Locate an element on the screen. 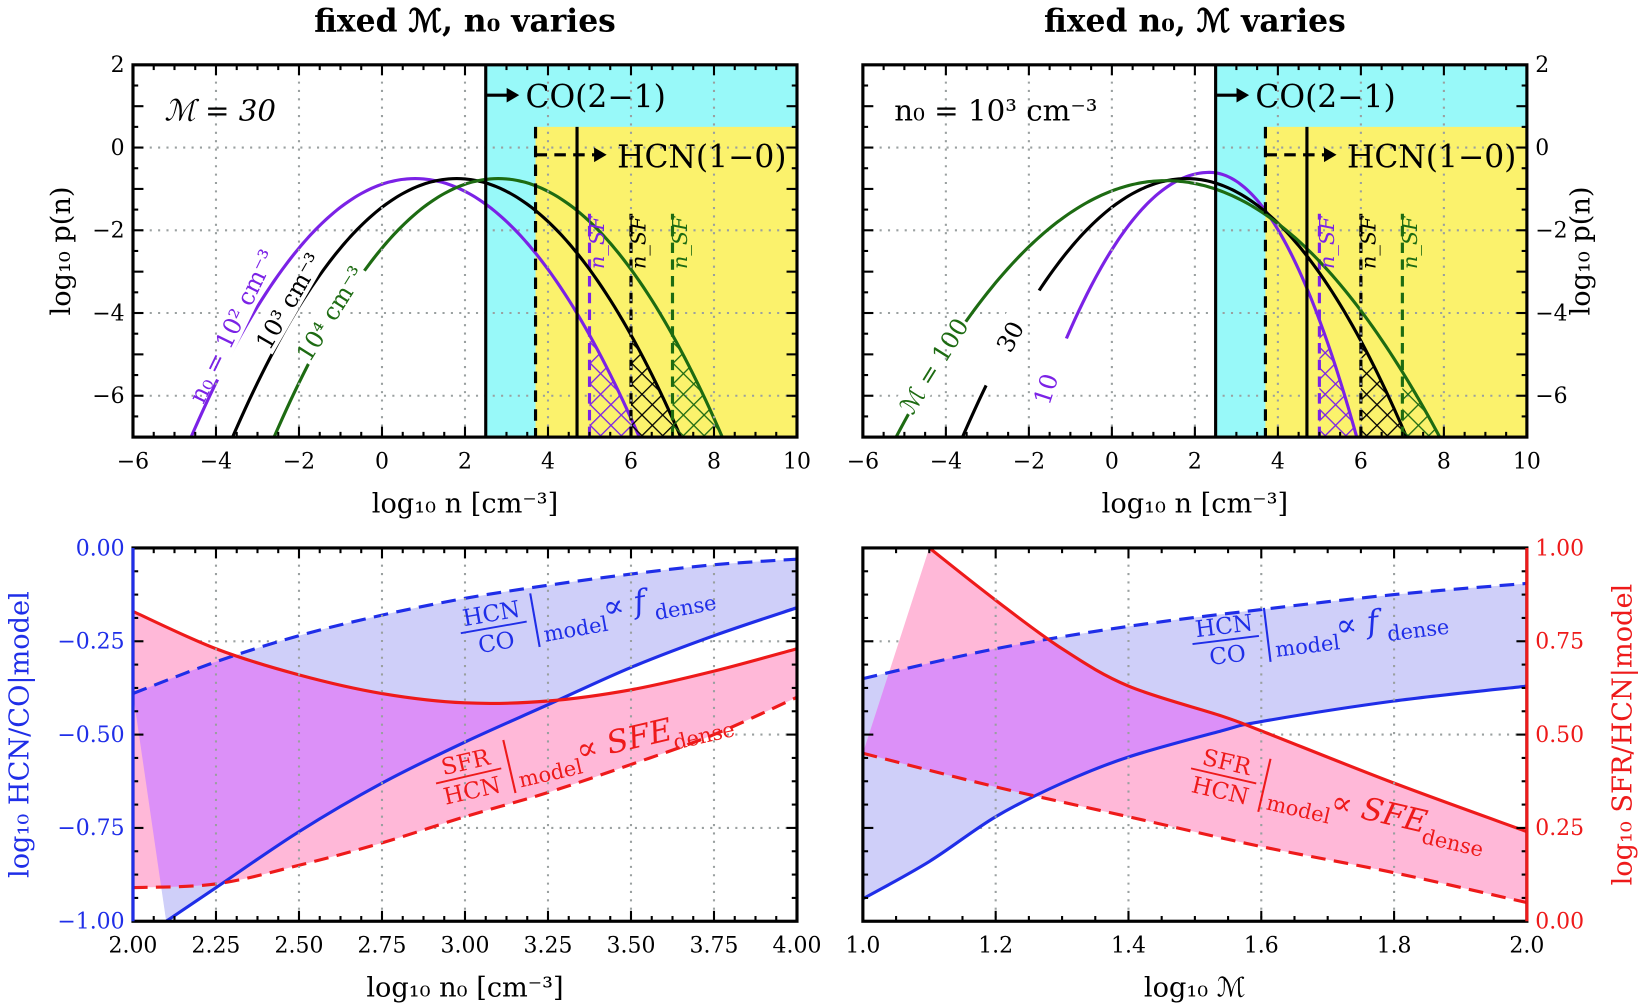 This screenshot has height=1007, width=1640. x-tick-label: 4 is located at coordinates (1278, 461).